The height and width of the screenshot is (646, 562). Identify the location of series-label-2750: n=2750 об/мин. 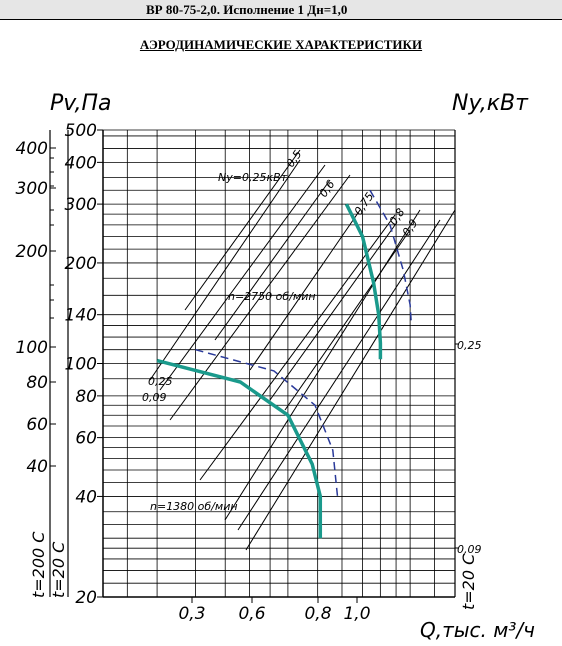
(272, 296).